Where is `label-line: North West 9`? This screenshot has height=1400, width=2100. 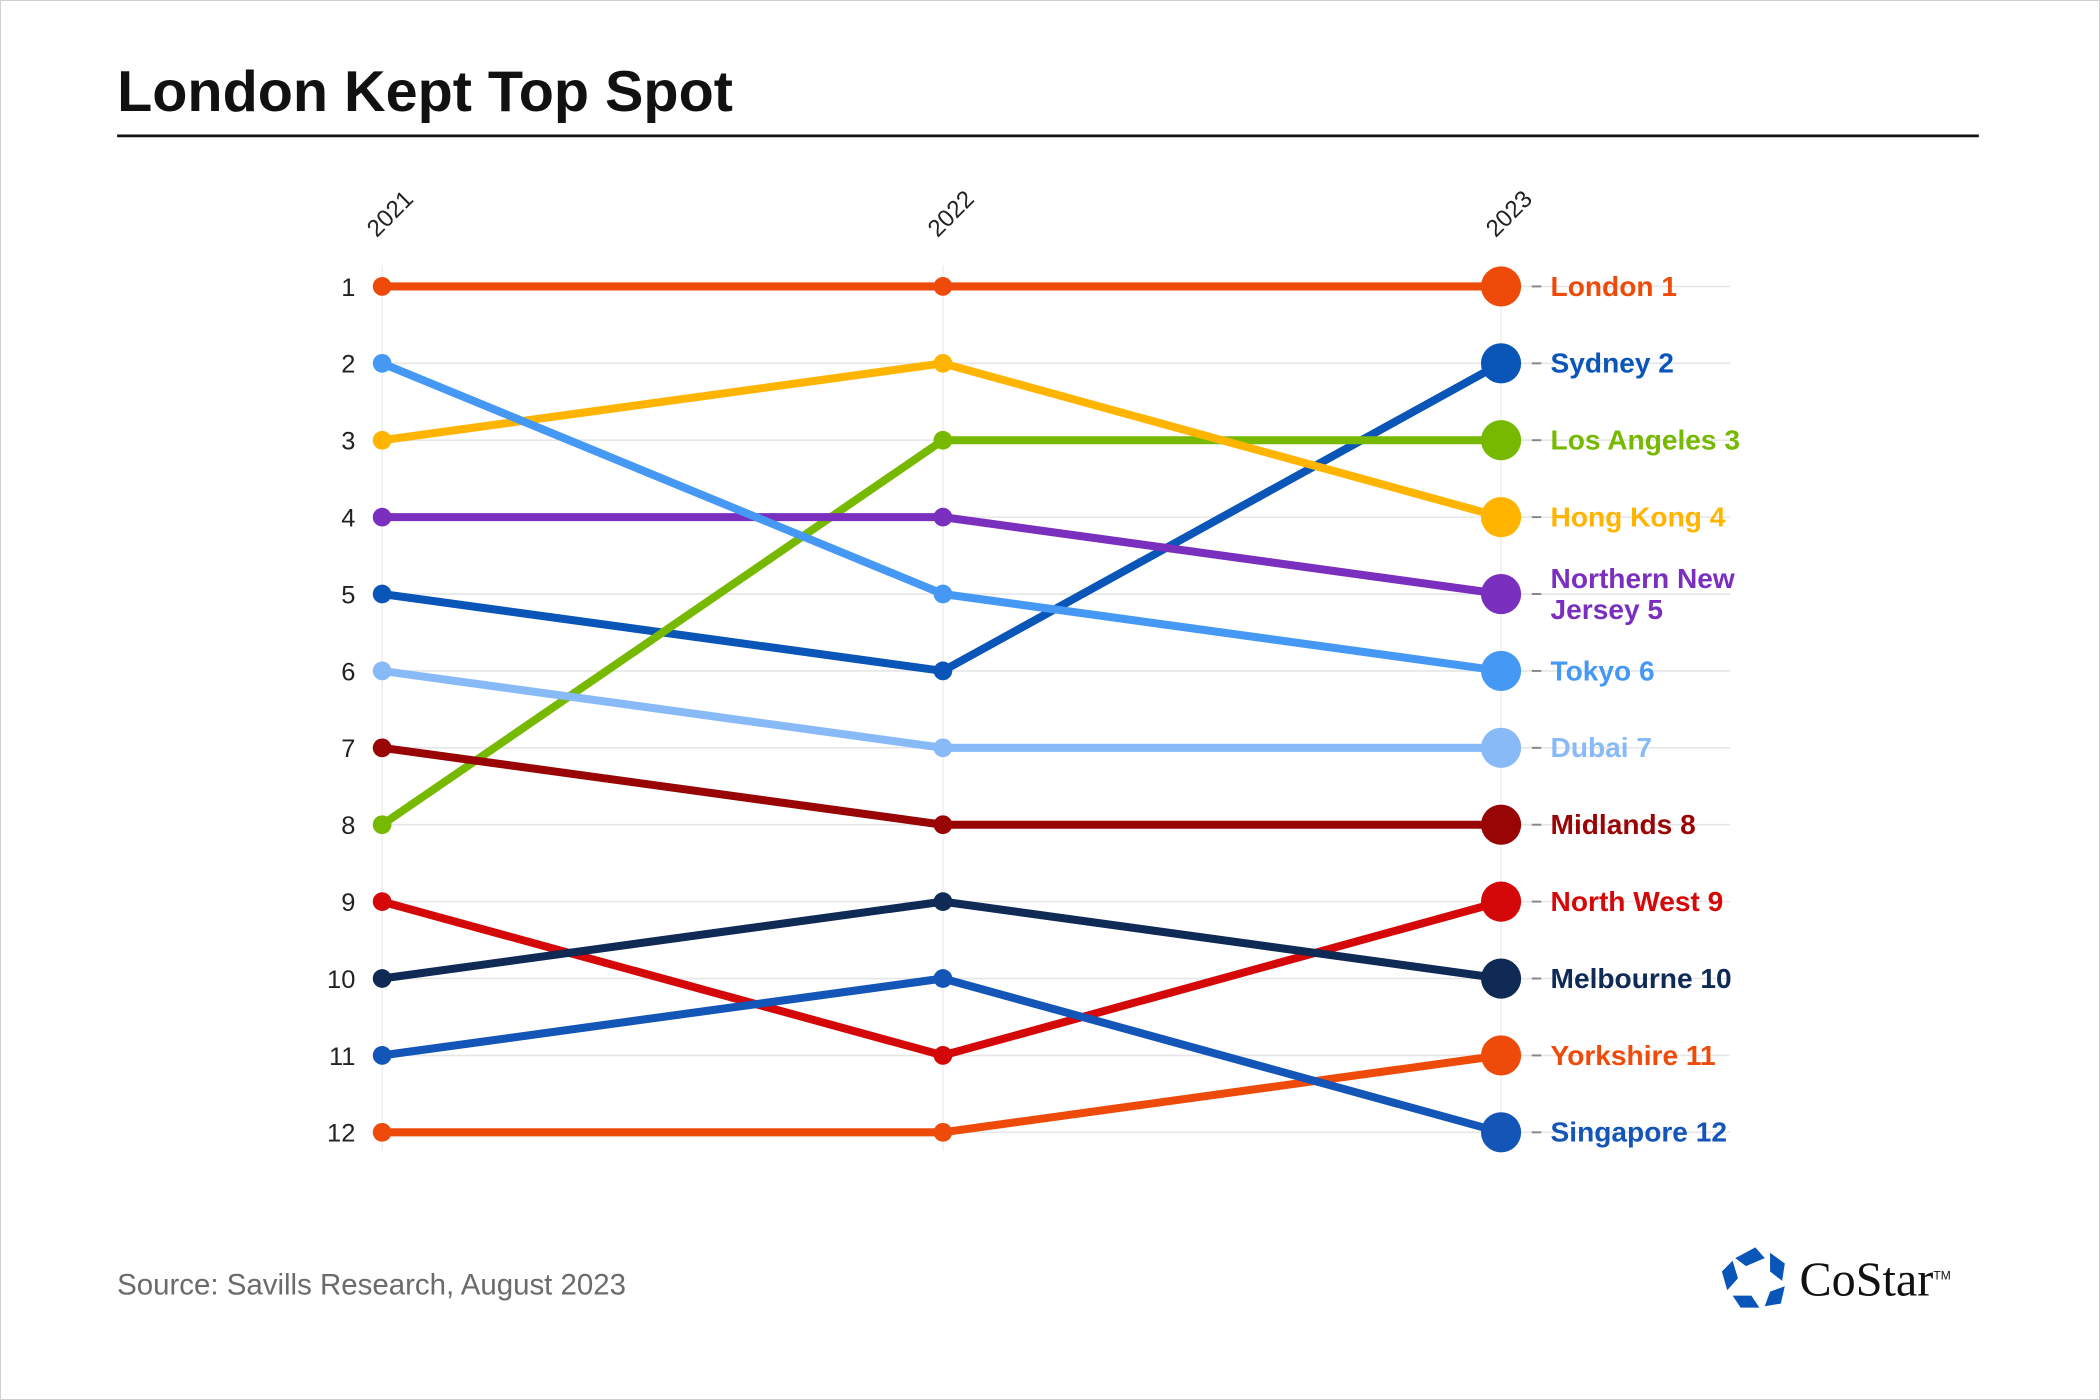 label-line: North West 9 is located at coordinates (1637, 901).